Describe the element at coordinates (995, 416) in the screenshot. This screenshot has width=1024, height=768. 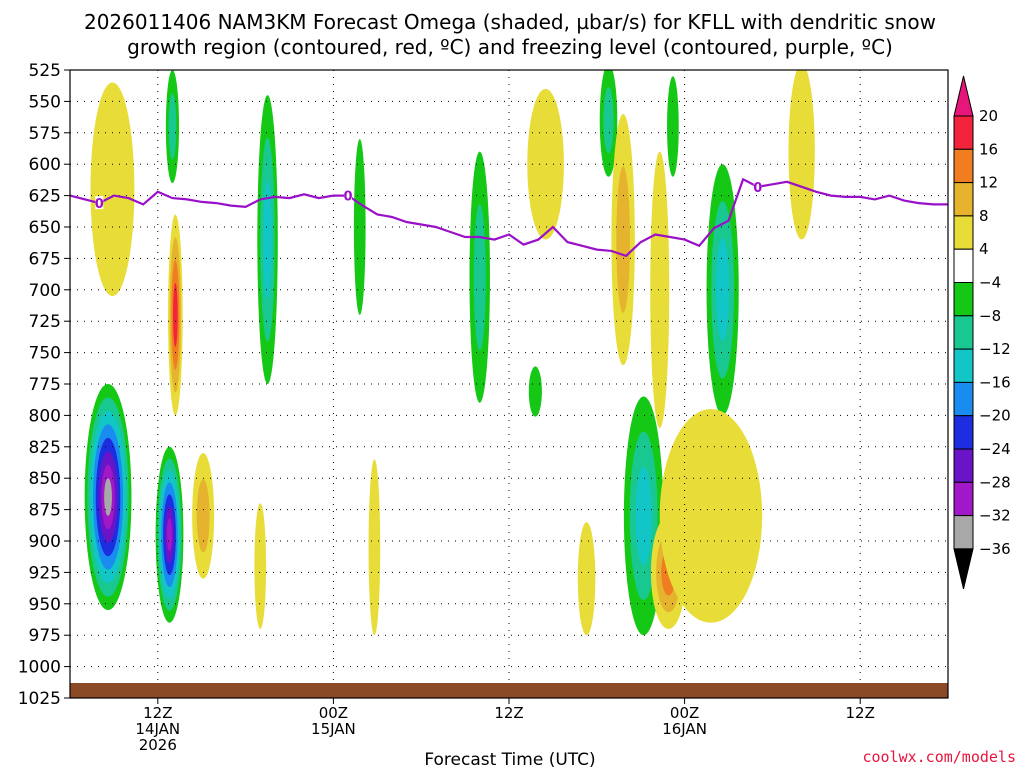
I see `colorbar-label: −20` at that location.